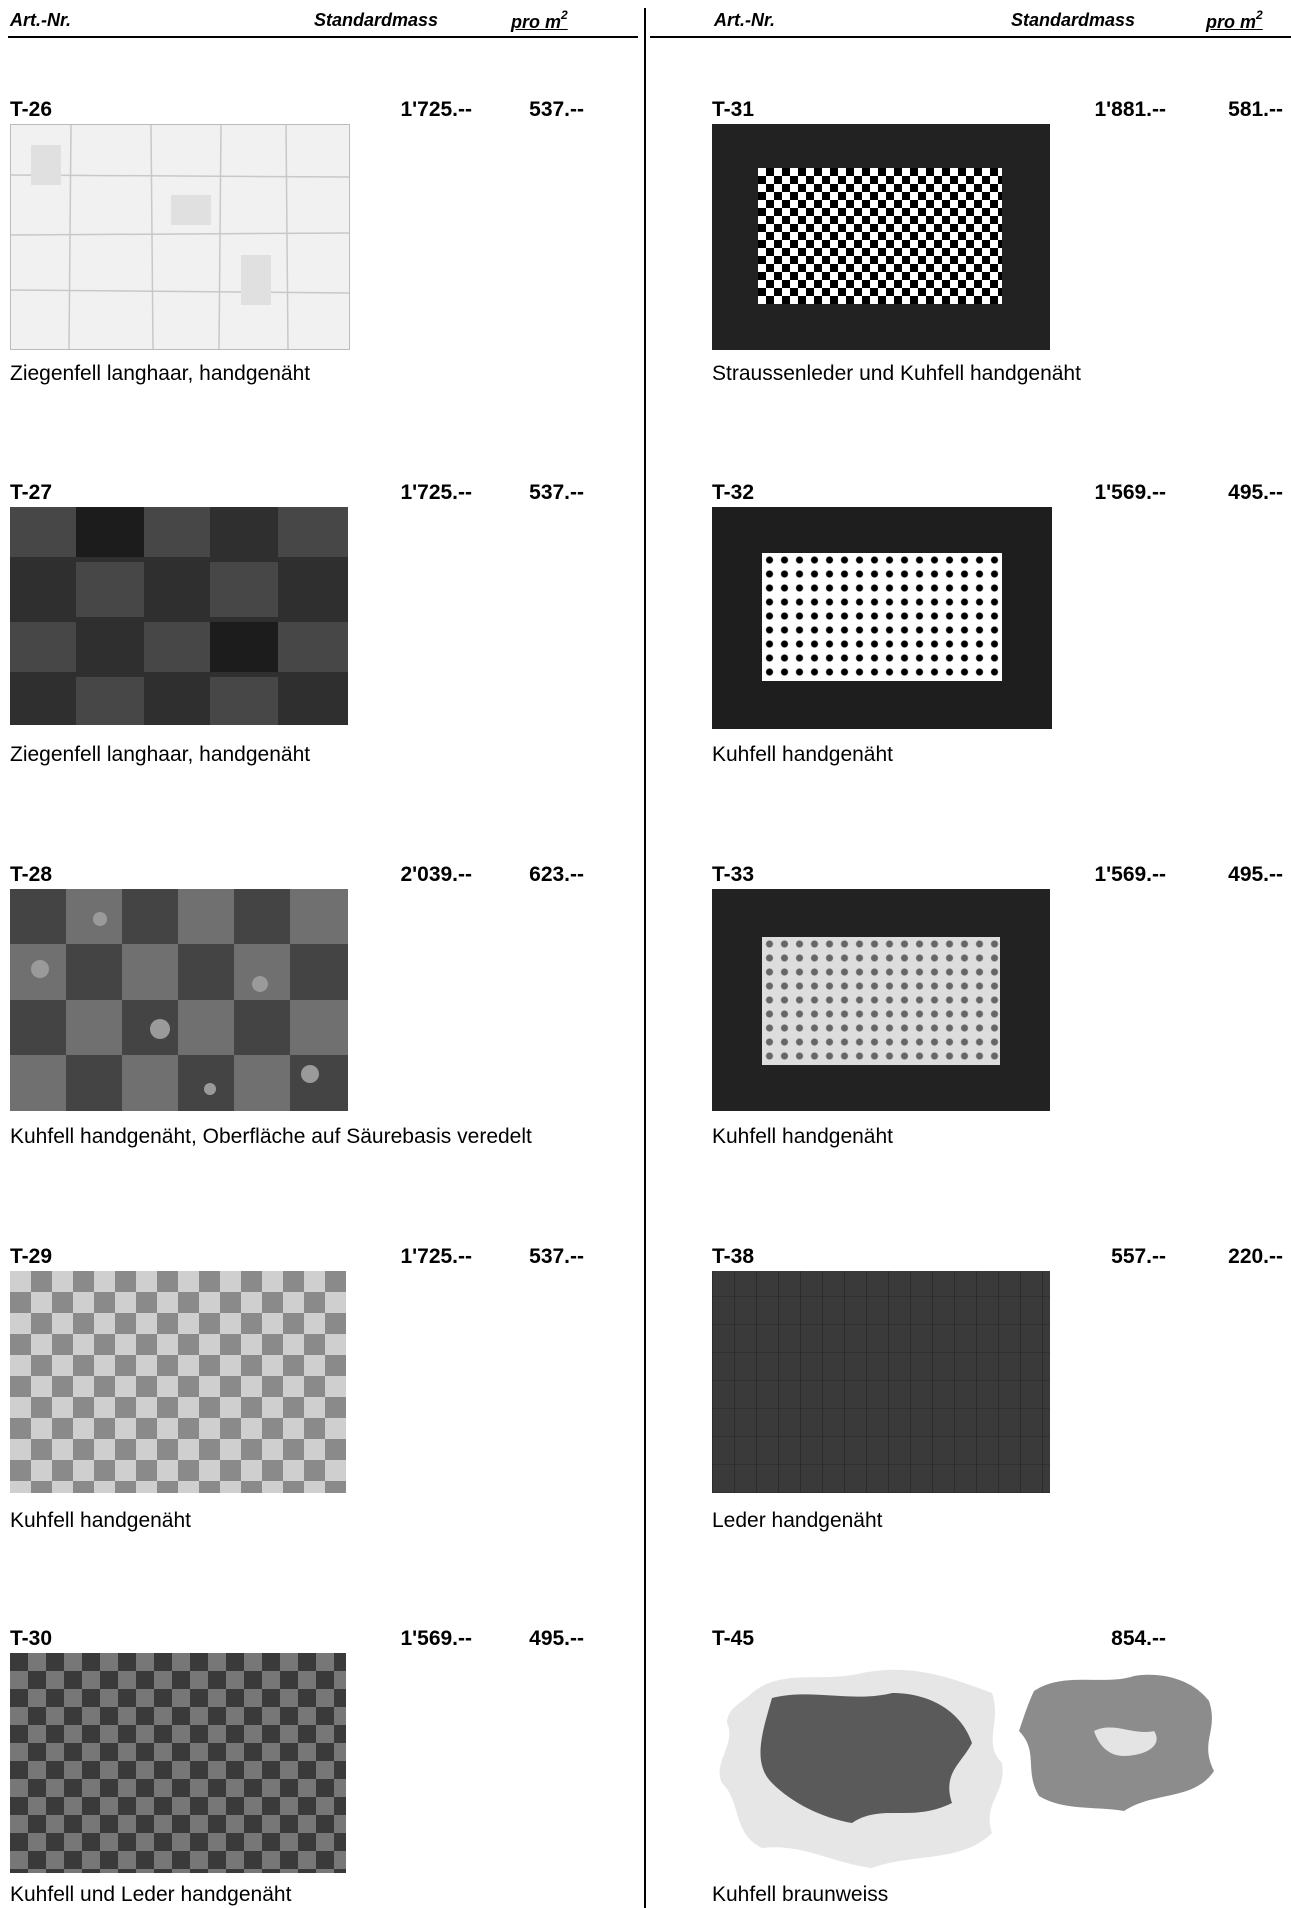  Describe the element at coordinates (733, 874) in the screenshot. I see `article-number: T-33` at that location.